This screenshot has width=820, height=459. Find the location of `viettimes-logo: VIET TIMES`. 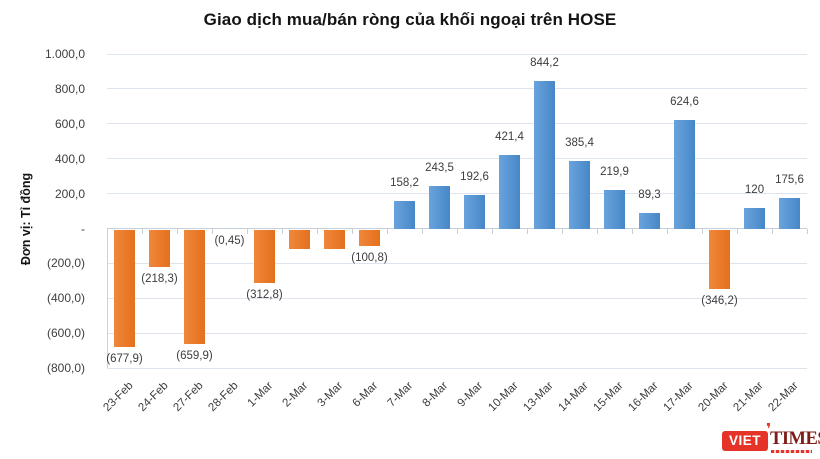

viettimes-logo: VIET TIMES is located at coordinates (771, 441).